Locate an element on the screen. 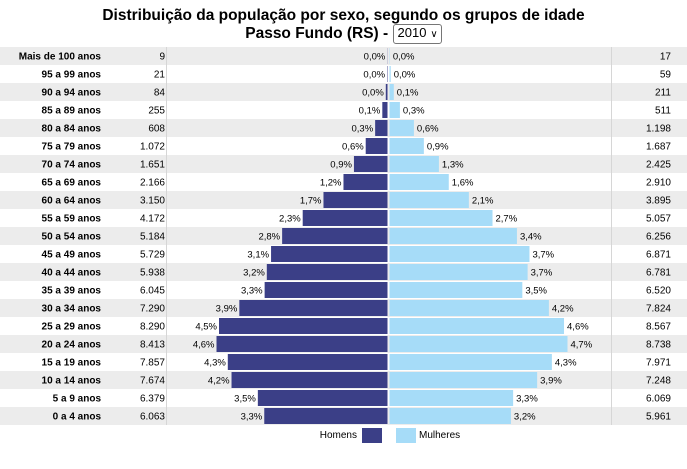 The height and width of the screenshot is (469, 687). men-count: 608 is located at coordinates (156, 129).